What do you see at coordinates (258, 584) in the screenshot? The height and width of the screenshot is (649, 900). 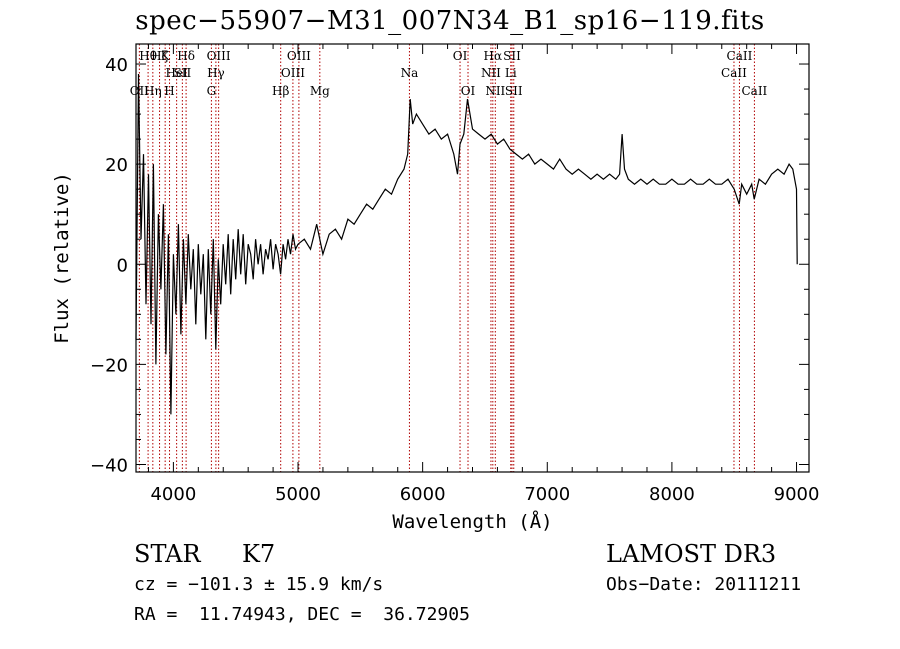 I see `redshift-velocity: cz = −101.3 ± 15.9 km/s` at bounding box center [258, 584].